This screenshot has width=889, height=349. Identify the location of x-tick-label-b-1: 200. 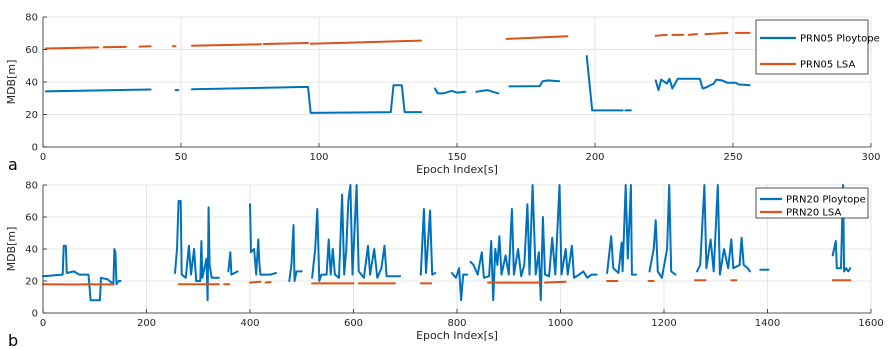
(146, 323).